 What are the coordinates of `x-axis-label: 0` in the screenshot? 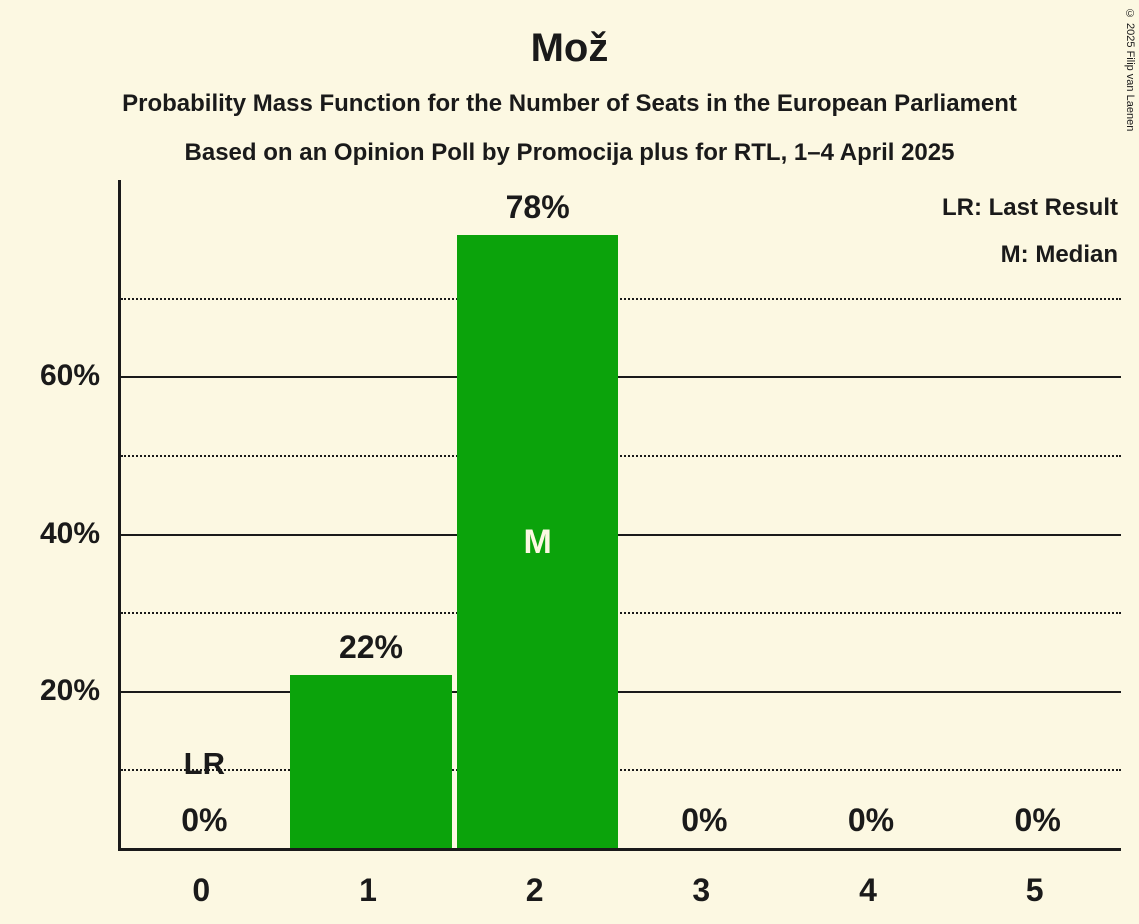 It's located at (201, 890).